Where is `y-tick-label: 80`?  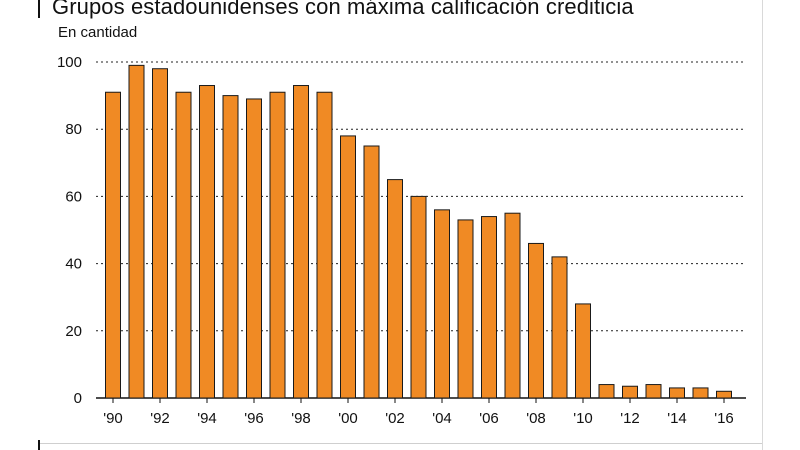
y-tick-label: 80 is located at coordinates (73, 129).